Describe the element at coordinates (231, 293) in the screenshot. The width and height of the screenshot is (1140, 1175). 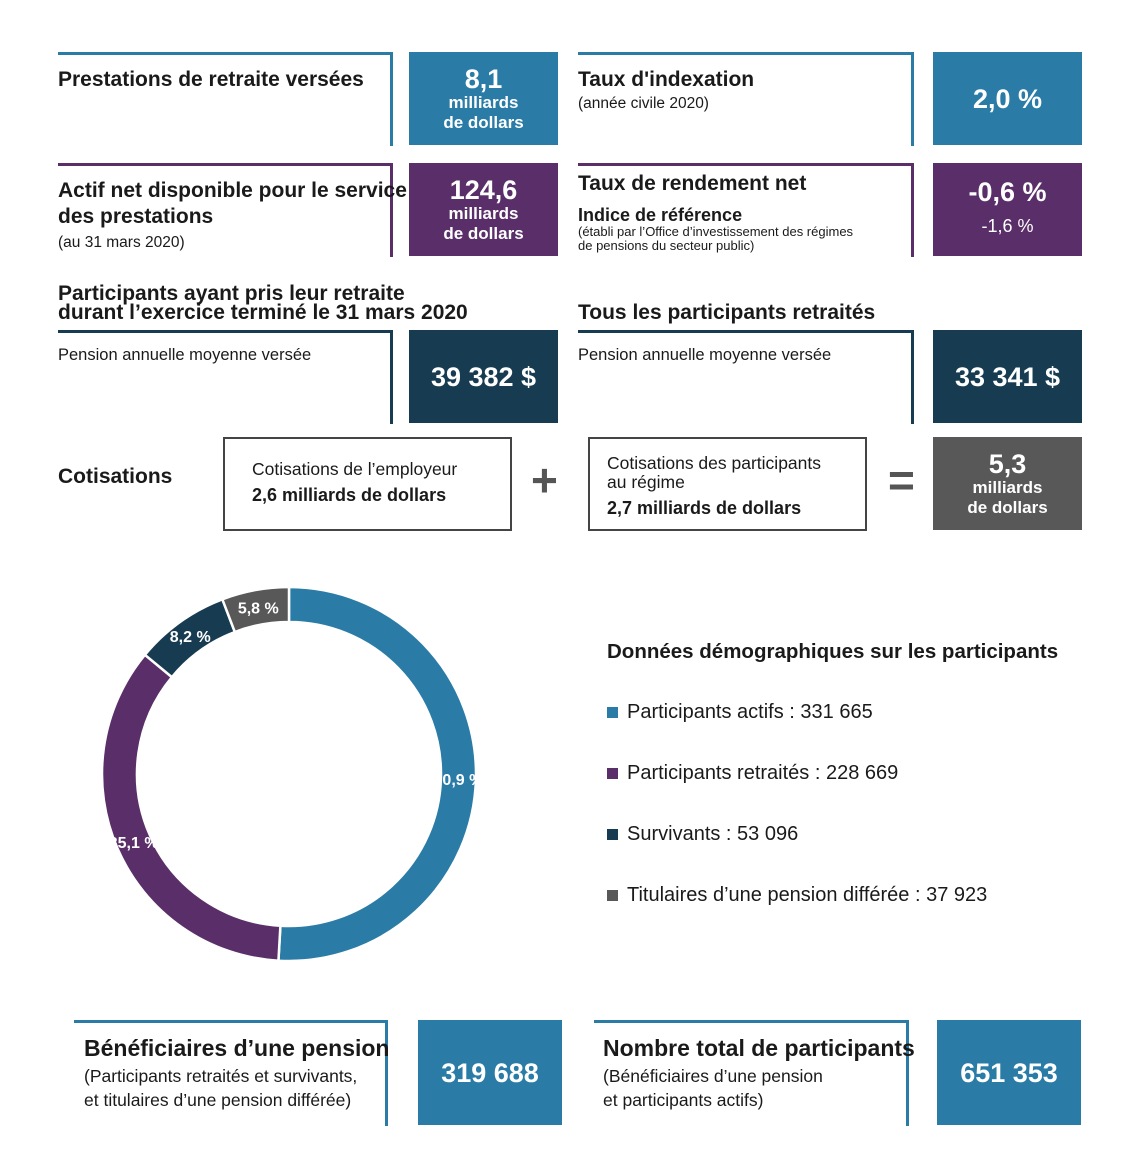
I see `new-retirees-title-1: Participants ayant pris leur retraite` at that location.